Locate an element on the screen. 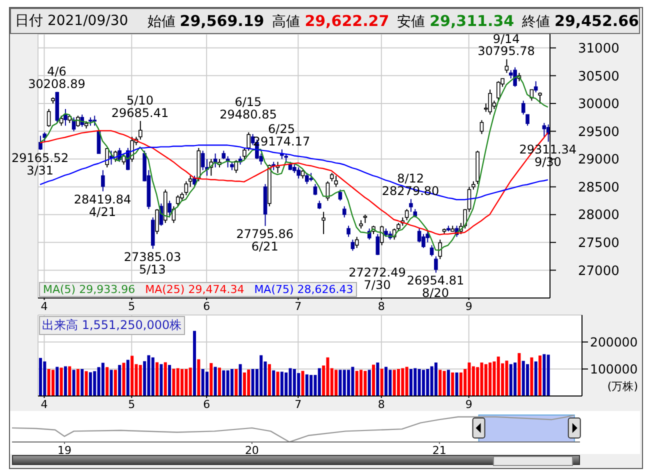 This screenshot has height=470, width=653. x-tick-label: 7 is located at coordinates (298, 306).